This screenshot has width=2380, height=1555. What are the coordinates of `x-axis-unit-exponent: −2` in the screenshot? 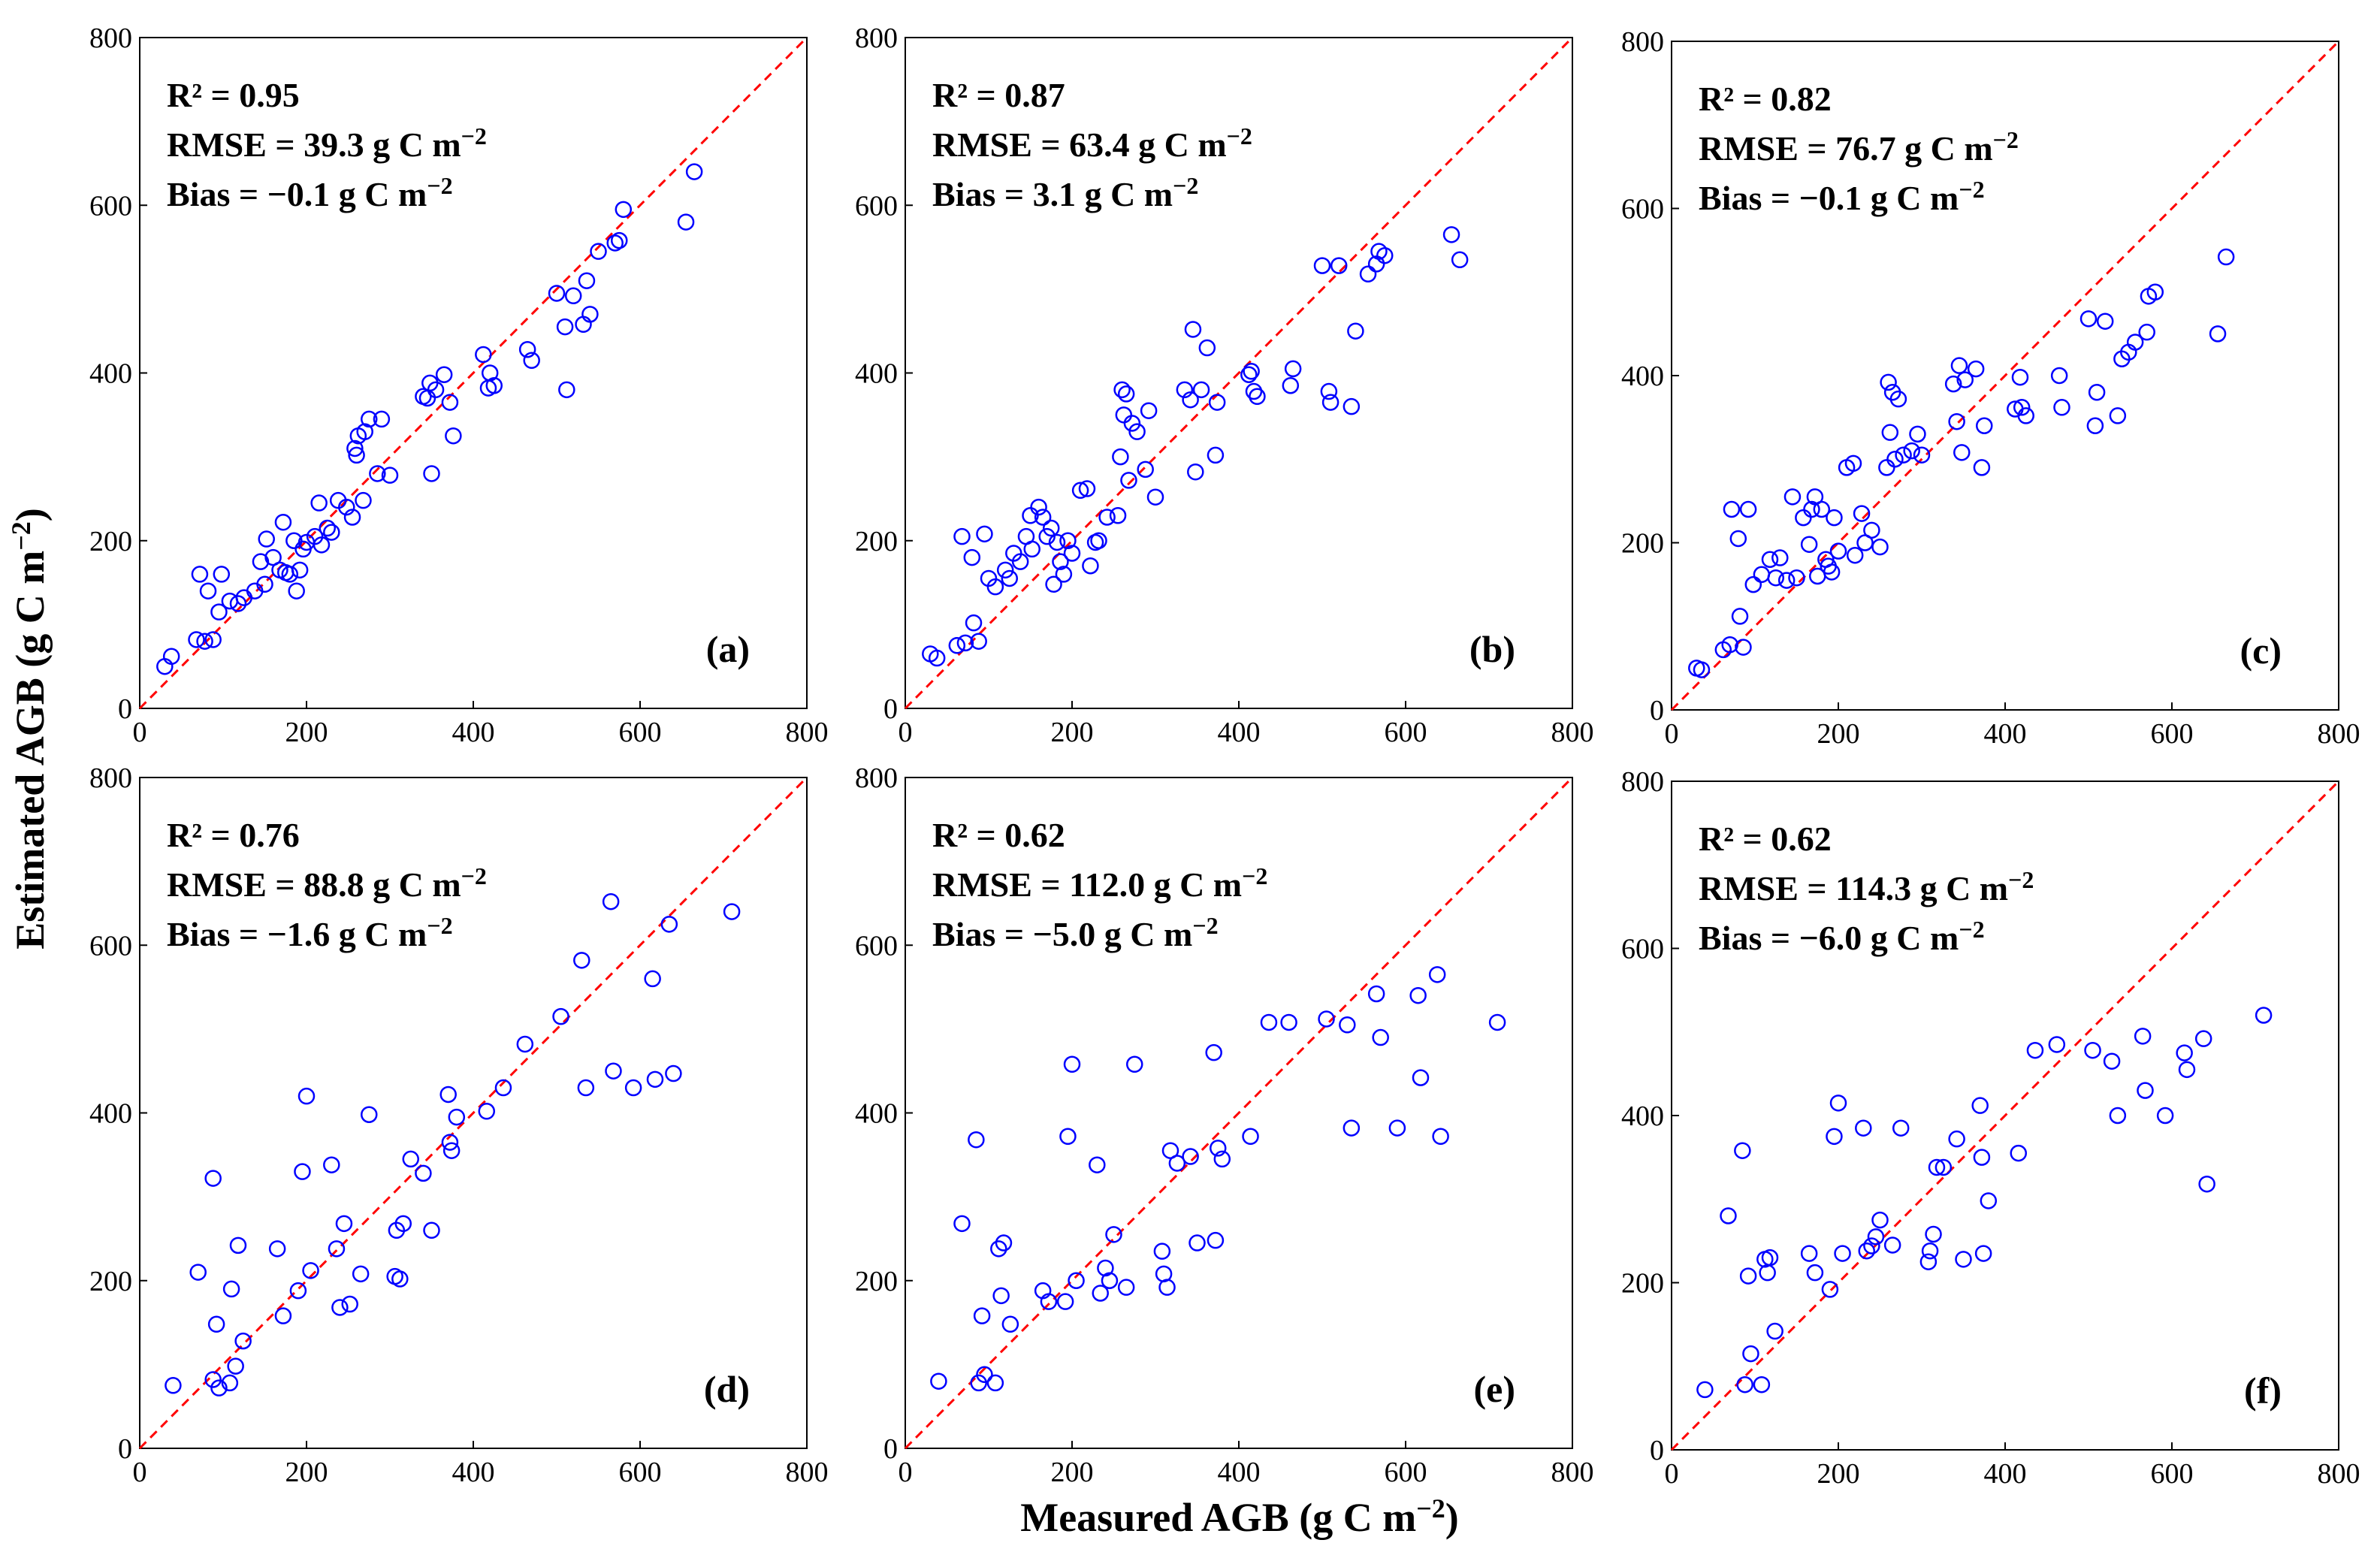 It's located at (1430, 1508).